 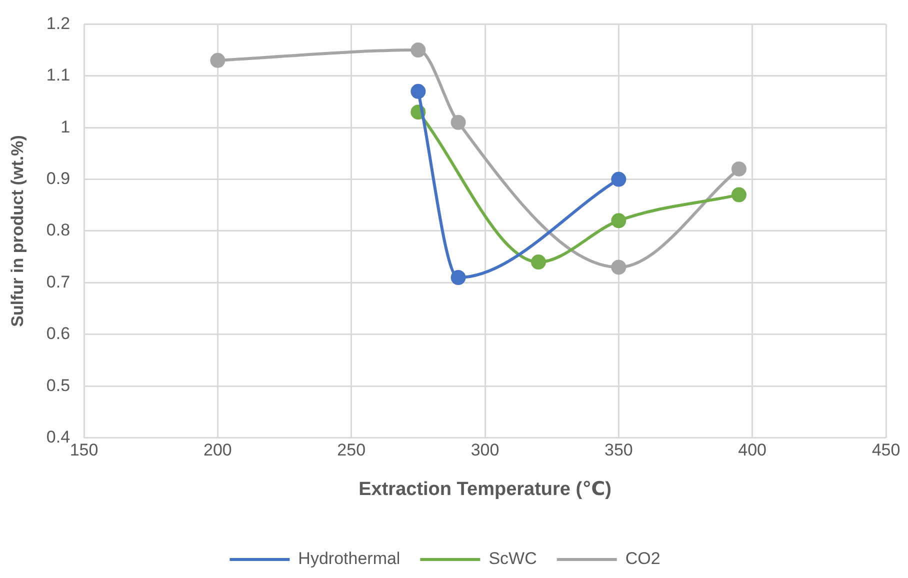 I want to click on y-tick-label: 0.9, so click(x=58, y=178).